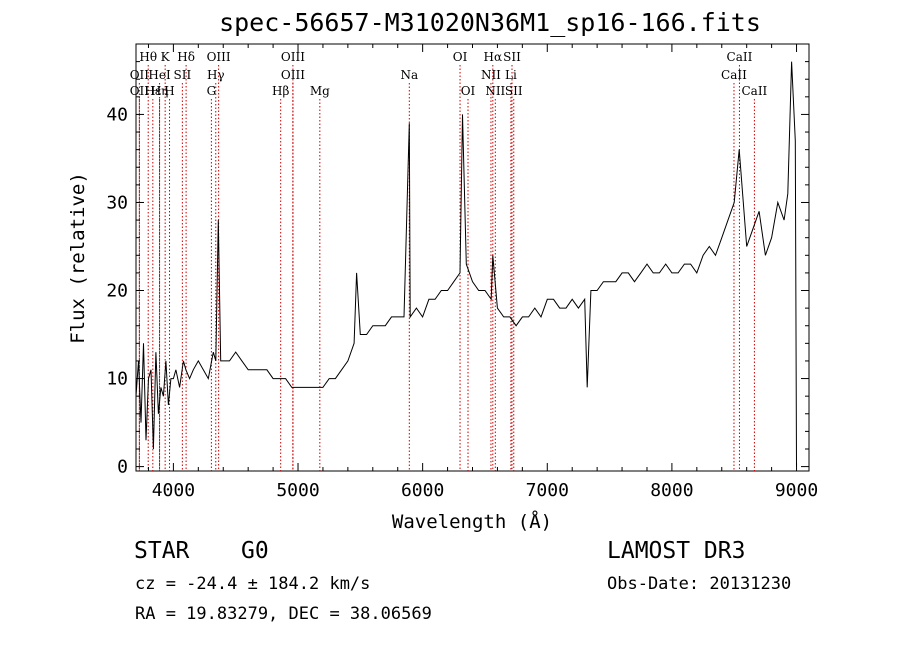  I want to click on x-axis-label: Wavelength (Å), so click(472, 521).